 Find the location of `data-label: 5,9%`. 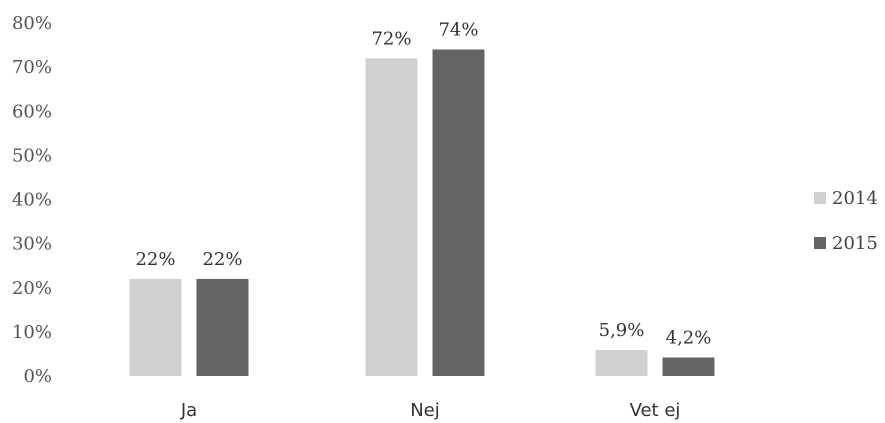

data-label: 5,9% is located at coordinates (622, 330).